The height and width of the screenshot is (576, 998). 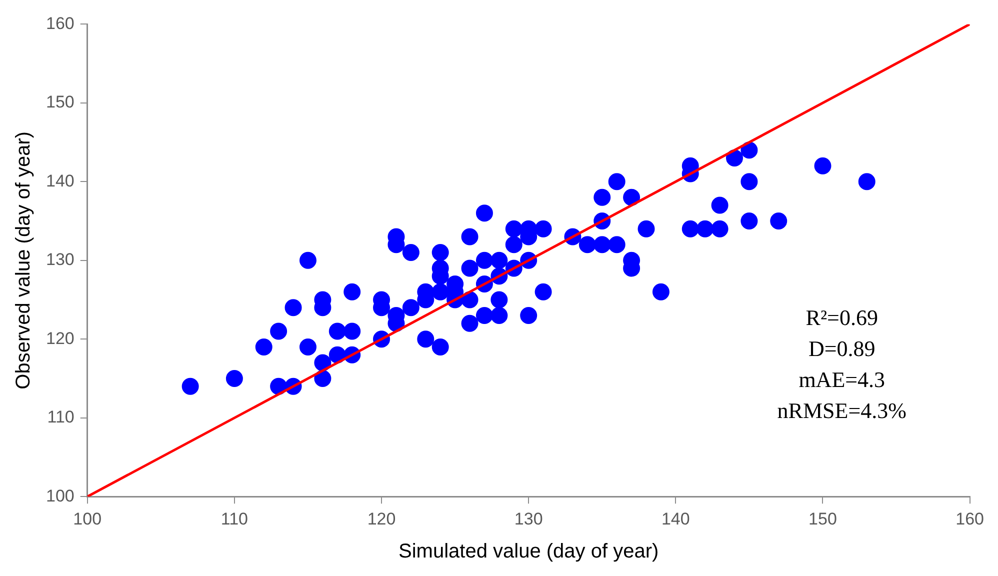 What do you see at coordinates (60, 338) in the screenshot?
I see `y-tick-label: 120` at bounding box center [60, 338].